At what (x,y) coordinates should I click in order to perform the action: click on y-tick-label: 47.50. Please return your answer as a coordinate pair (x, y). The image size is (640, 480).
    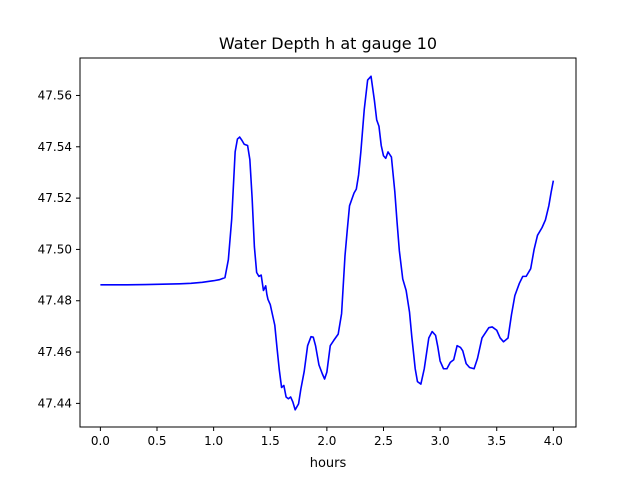
    Looking at the image, I should click on (55, 249).